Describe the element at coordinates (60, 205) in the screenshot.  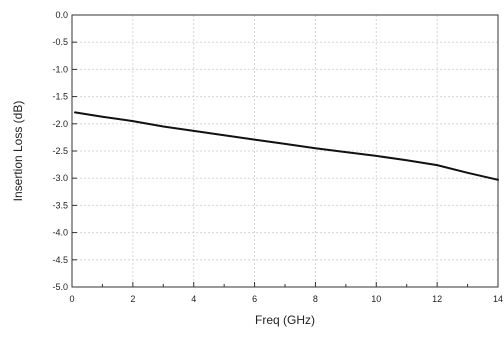
I see `y-tick-label: -3.5` at that location.